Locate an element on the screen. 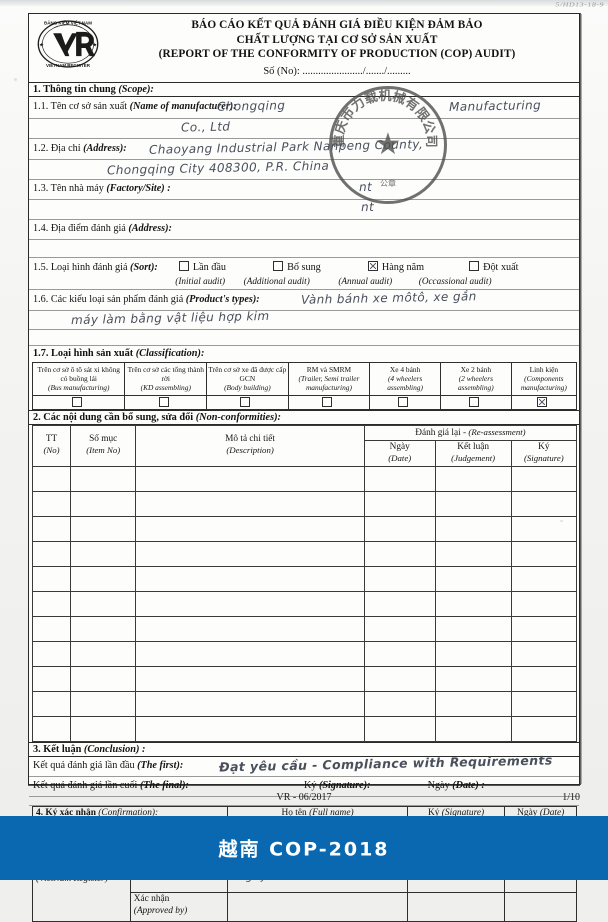 Image resolution: width=608 pixels, height=922 pixels. classification-checkbox-cell-body is located at coordinates (247, 402).